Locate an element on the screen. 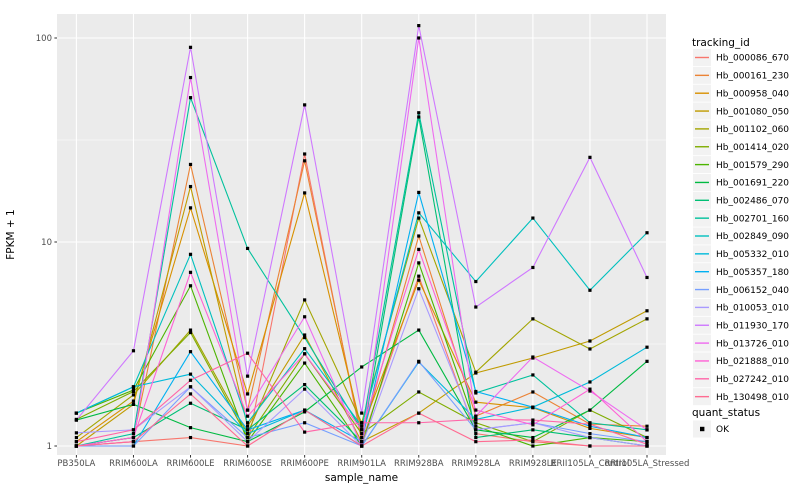 This screenshot has width=800, height=500. legend-item-Hb_011930_170: Hb_011930_170 is located at coordinates (741, 325).